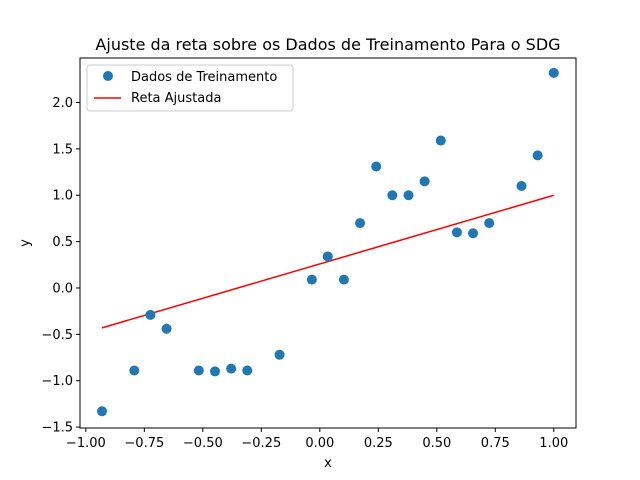 This screenshot has width=640, height=480. Describe the element at coordinates (25, 243) in the screenshot. I see `y-axis-label: y` at that location.